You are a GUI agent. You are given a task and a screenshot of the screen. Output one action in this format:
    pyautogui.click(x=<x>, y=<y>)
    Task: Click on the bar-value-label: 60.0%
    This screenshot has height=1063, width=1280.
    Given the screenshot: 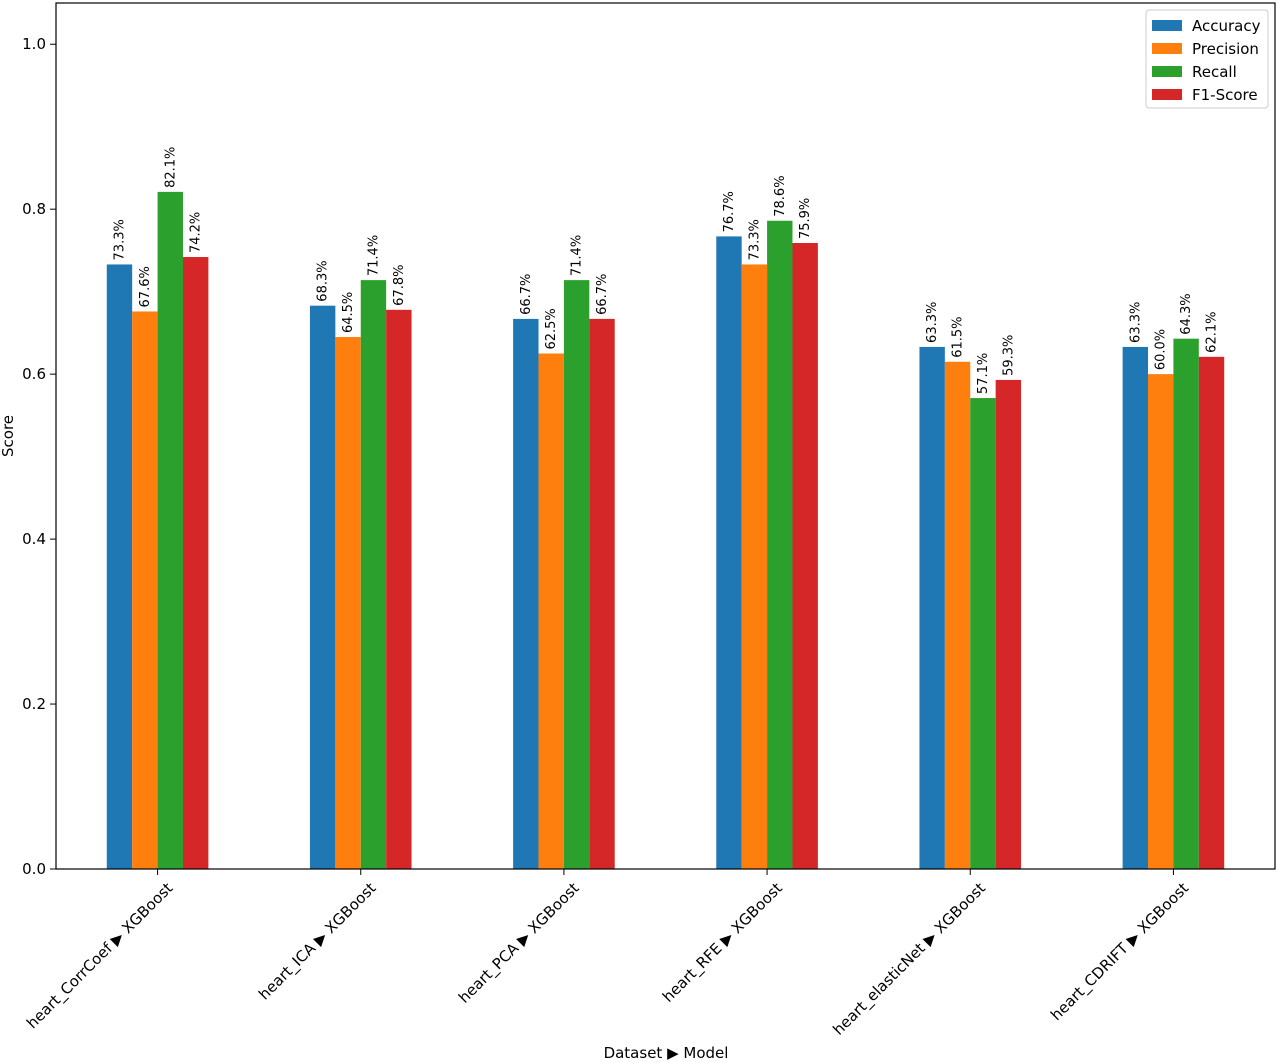 What is the action you would take?
    pyautogui.click(x=1161, y=349)
    